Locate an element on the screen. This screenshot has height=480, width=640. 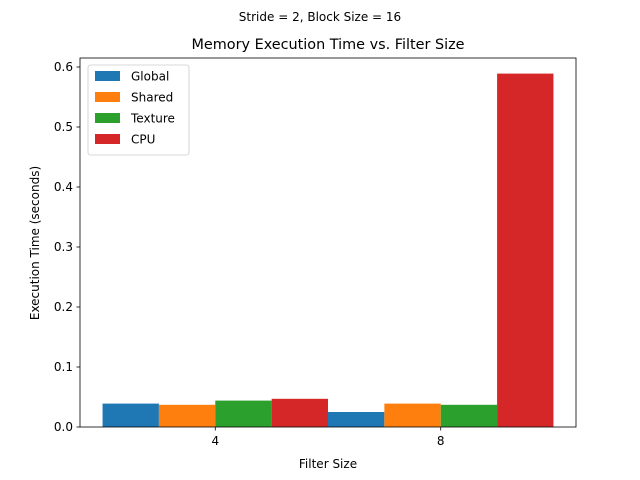
chart-title: Memory Execution Time vs. Filter Size is located at coordinates (328, 45).